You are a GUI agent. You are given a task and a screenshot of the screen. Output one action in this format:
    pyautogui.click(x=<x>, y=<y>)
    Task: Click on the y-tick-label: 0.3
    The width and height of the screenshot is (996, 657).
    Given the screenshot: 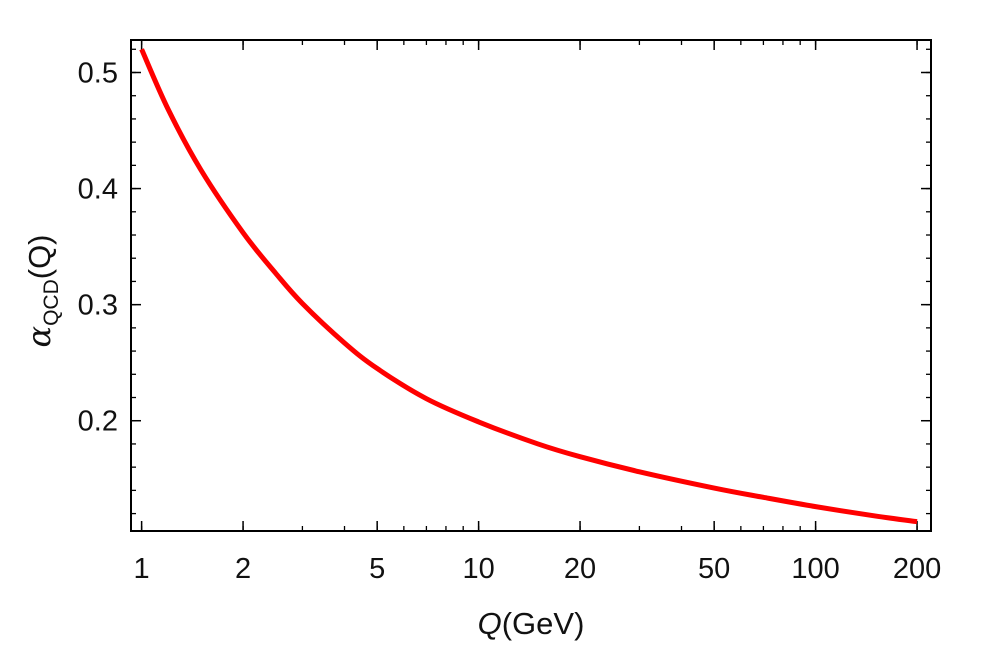 What is the action you would take?
    pyautogui.click(x=98, y=306)
    